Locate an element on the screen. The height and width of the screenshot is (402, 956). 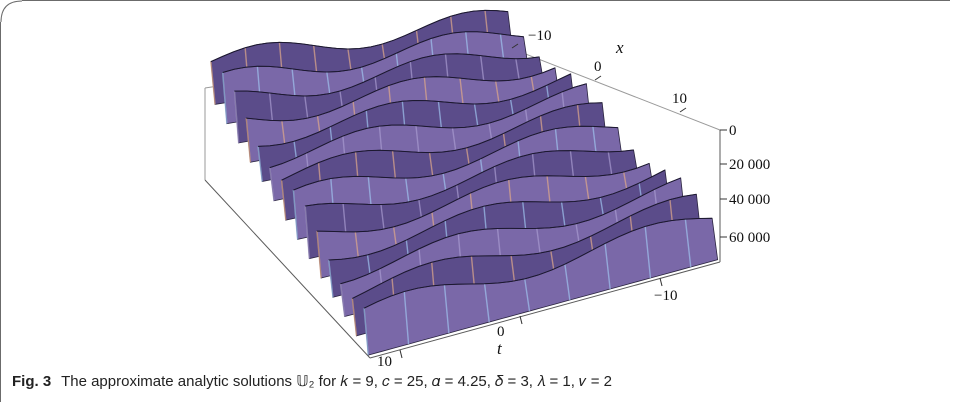
figure-frame-left is located at coordinates (0, 212).